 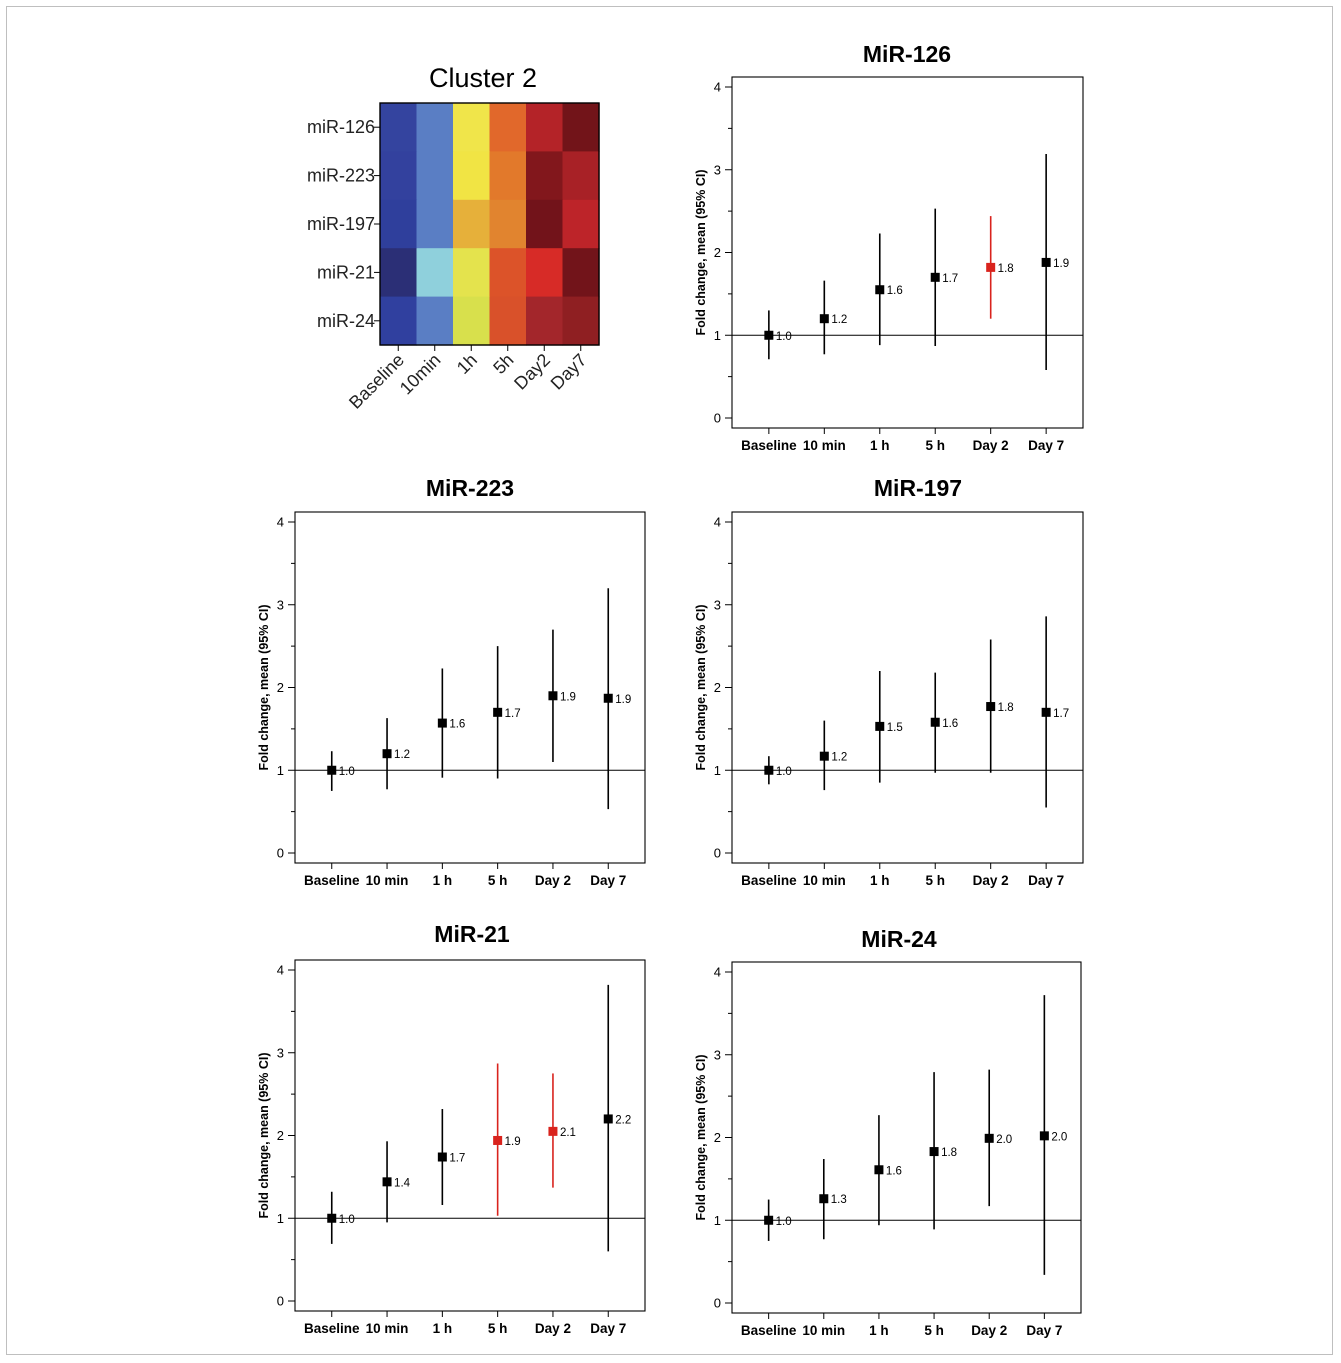 I want to click on mean-value-label: 1.5, so click(x=895, y=728).